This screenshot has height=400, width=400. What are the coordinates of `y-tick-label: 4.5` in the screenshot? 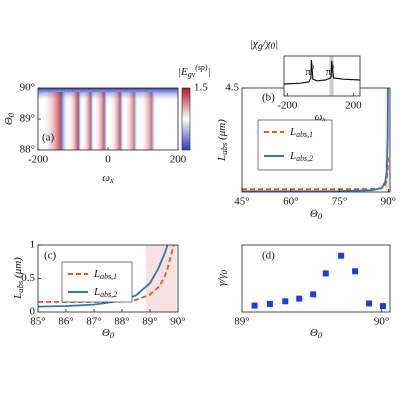 It's located at (232, 88).